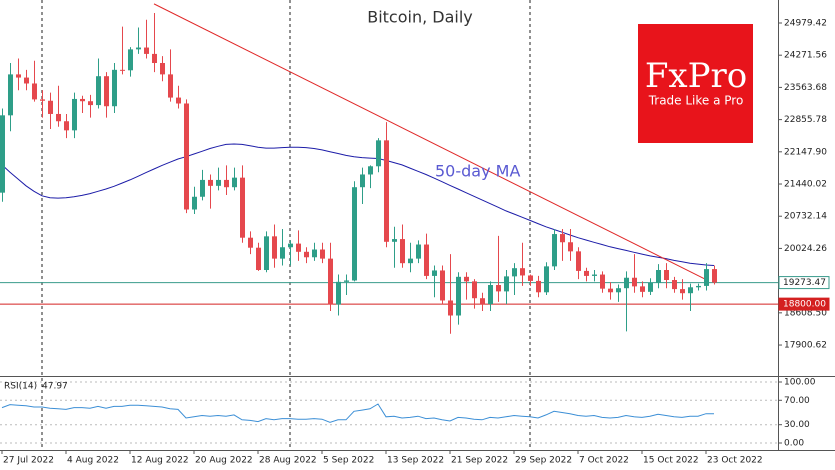  I want to click on x-tick-label: 12 Aug 2022, so click(160, 461).